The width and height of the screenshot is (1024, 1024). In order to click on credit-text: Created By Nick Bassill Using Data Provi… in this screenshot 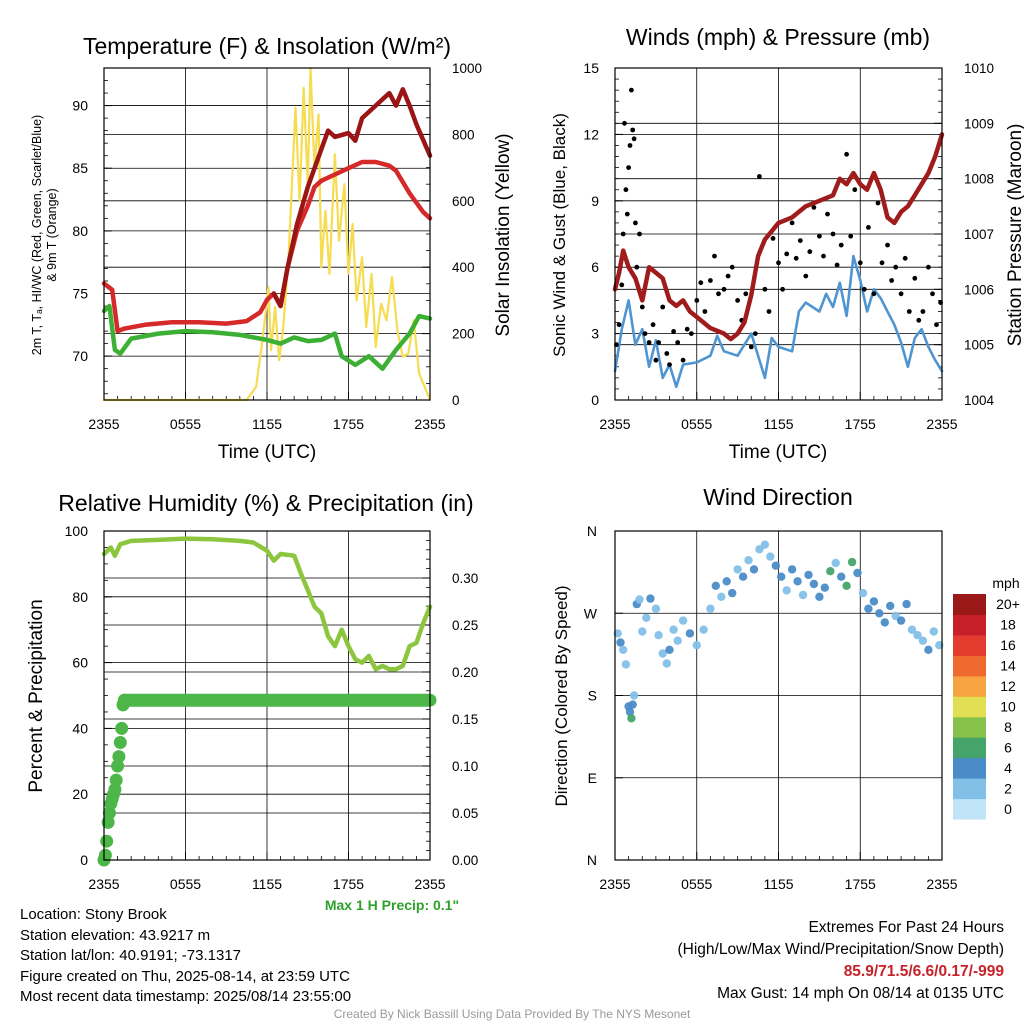, I will do `click(512, 1014)`.